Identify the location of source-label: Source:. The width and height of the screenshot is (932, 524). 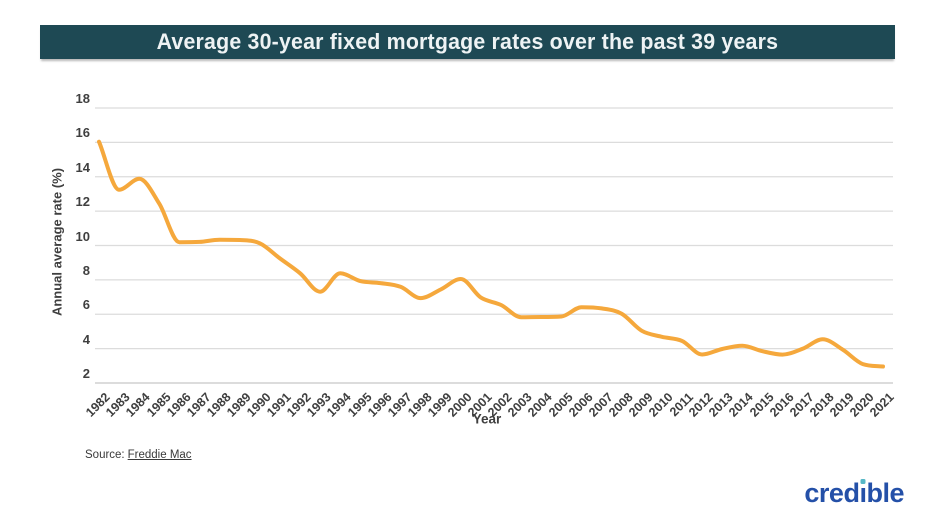
(105, 455).